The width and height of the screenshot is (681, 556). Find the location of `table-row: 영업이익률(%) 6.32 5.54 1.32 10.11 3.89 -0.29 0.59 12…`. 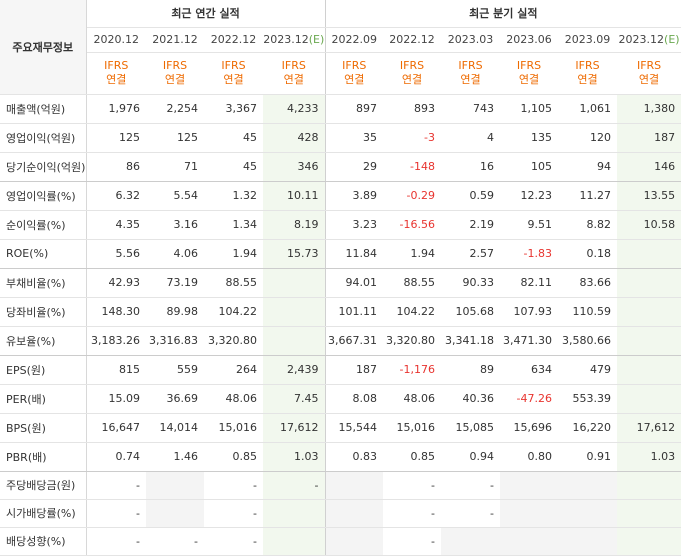

table-row: 영업이익률(%) 6.32 5.54 1.32 10.11 3.89 -0.29 0.59 12… is located at coordinates (340, 196).